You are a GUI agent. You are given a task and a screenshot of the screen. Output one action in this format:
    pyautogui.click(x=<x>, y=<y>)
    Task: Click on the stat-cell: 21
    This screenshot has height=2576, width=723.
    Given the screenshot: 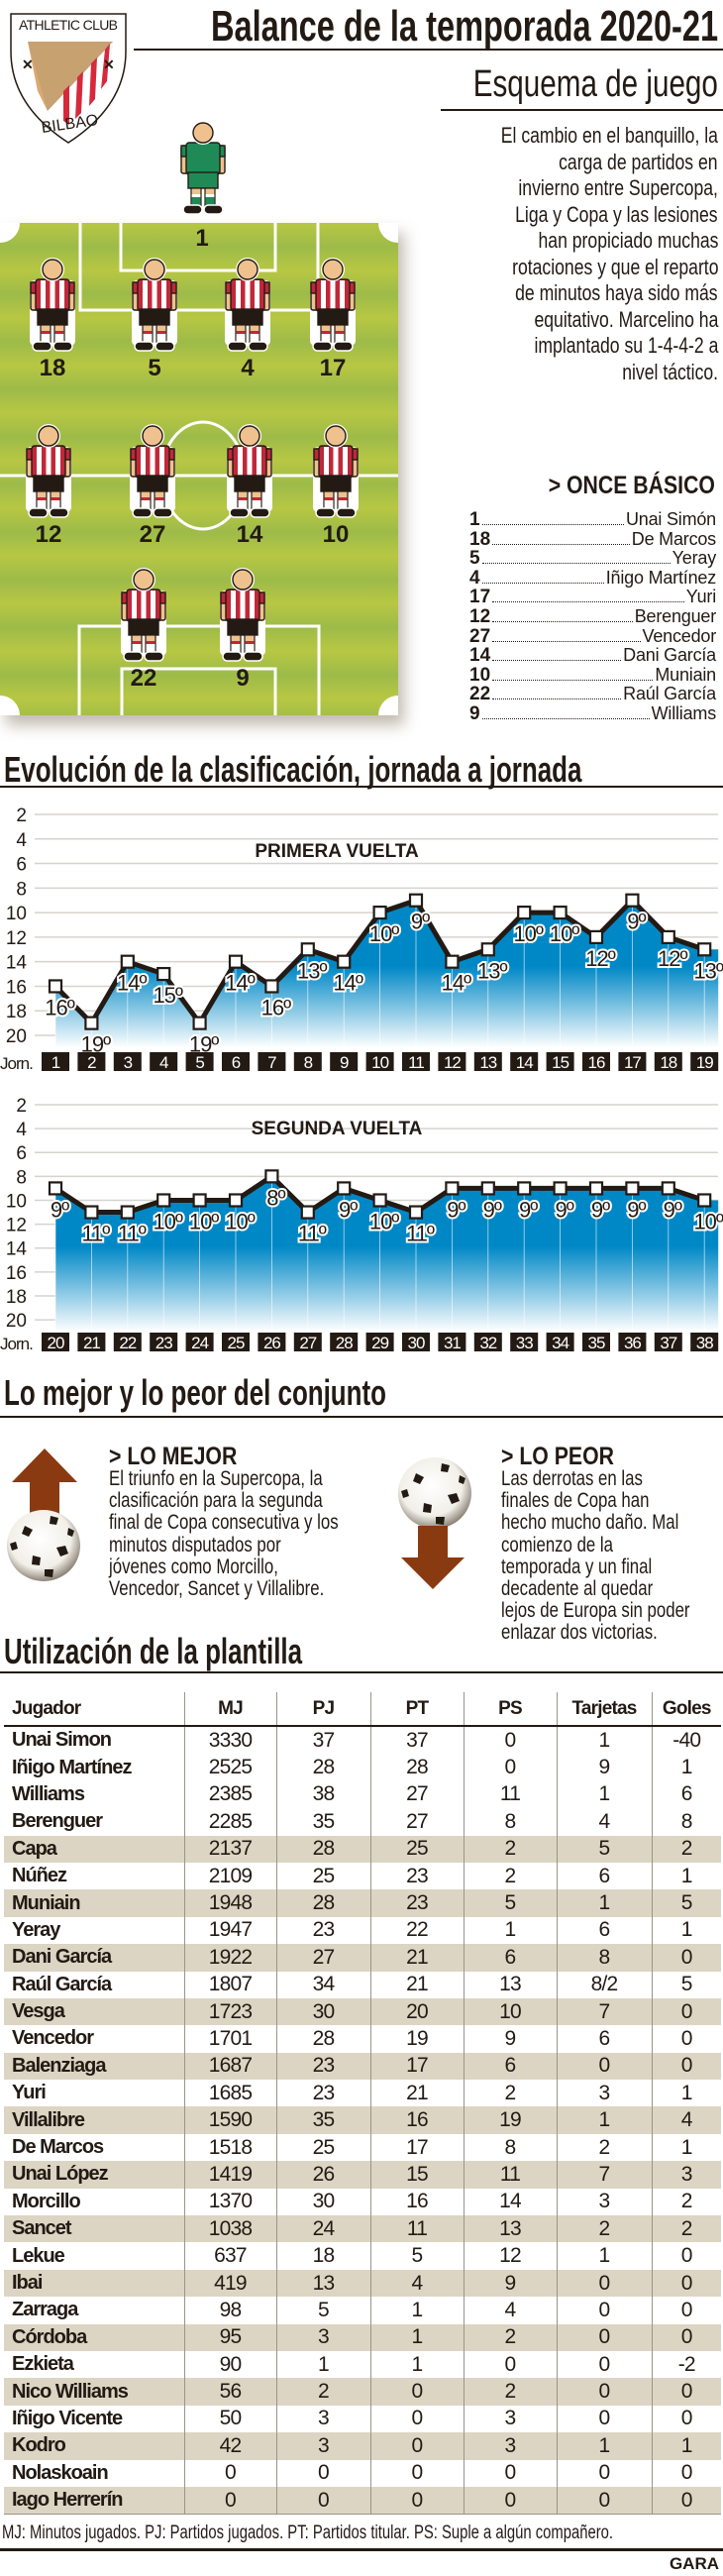 What is the action you would take?
    pyautogui.click(x=416, y=2094)
    